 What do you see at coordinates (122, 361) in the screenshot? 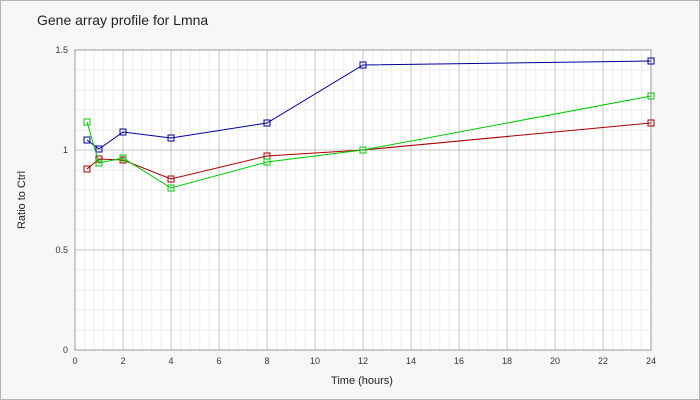
I see `x-tick-label: 2` at bounding box center [122, 361].